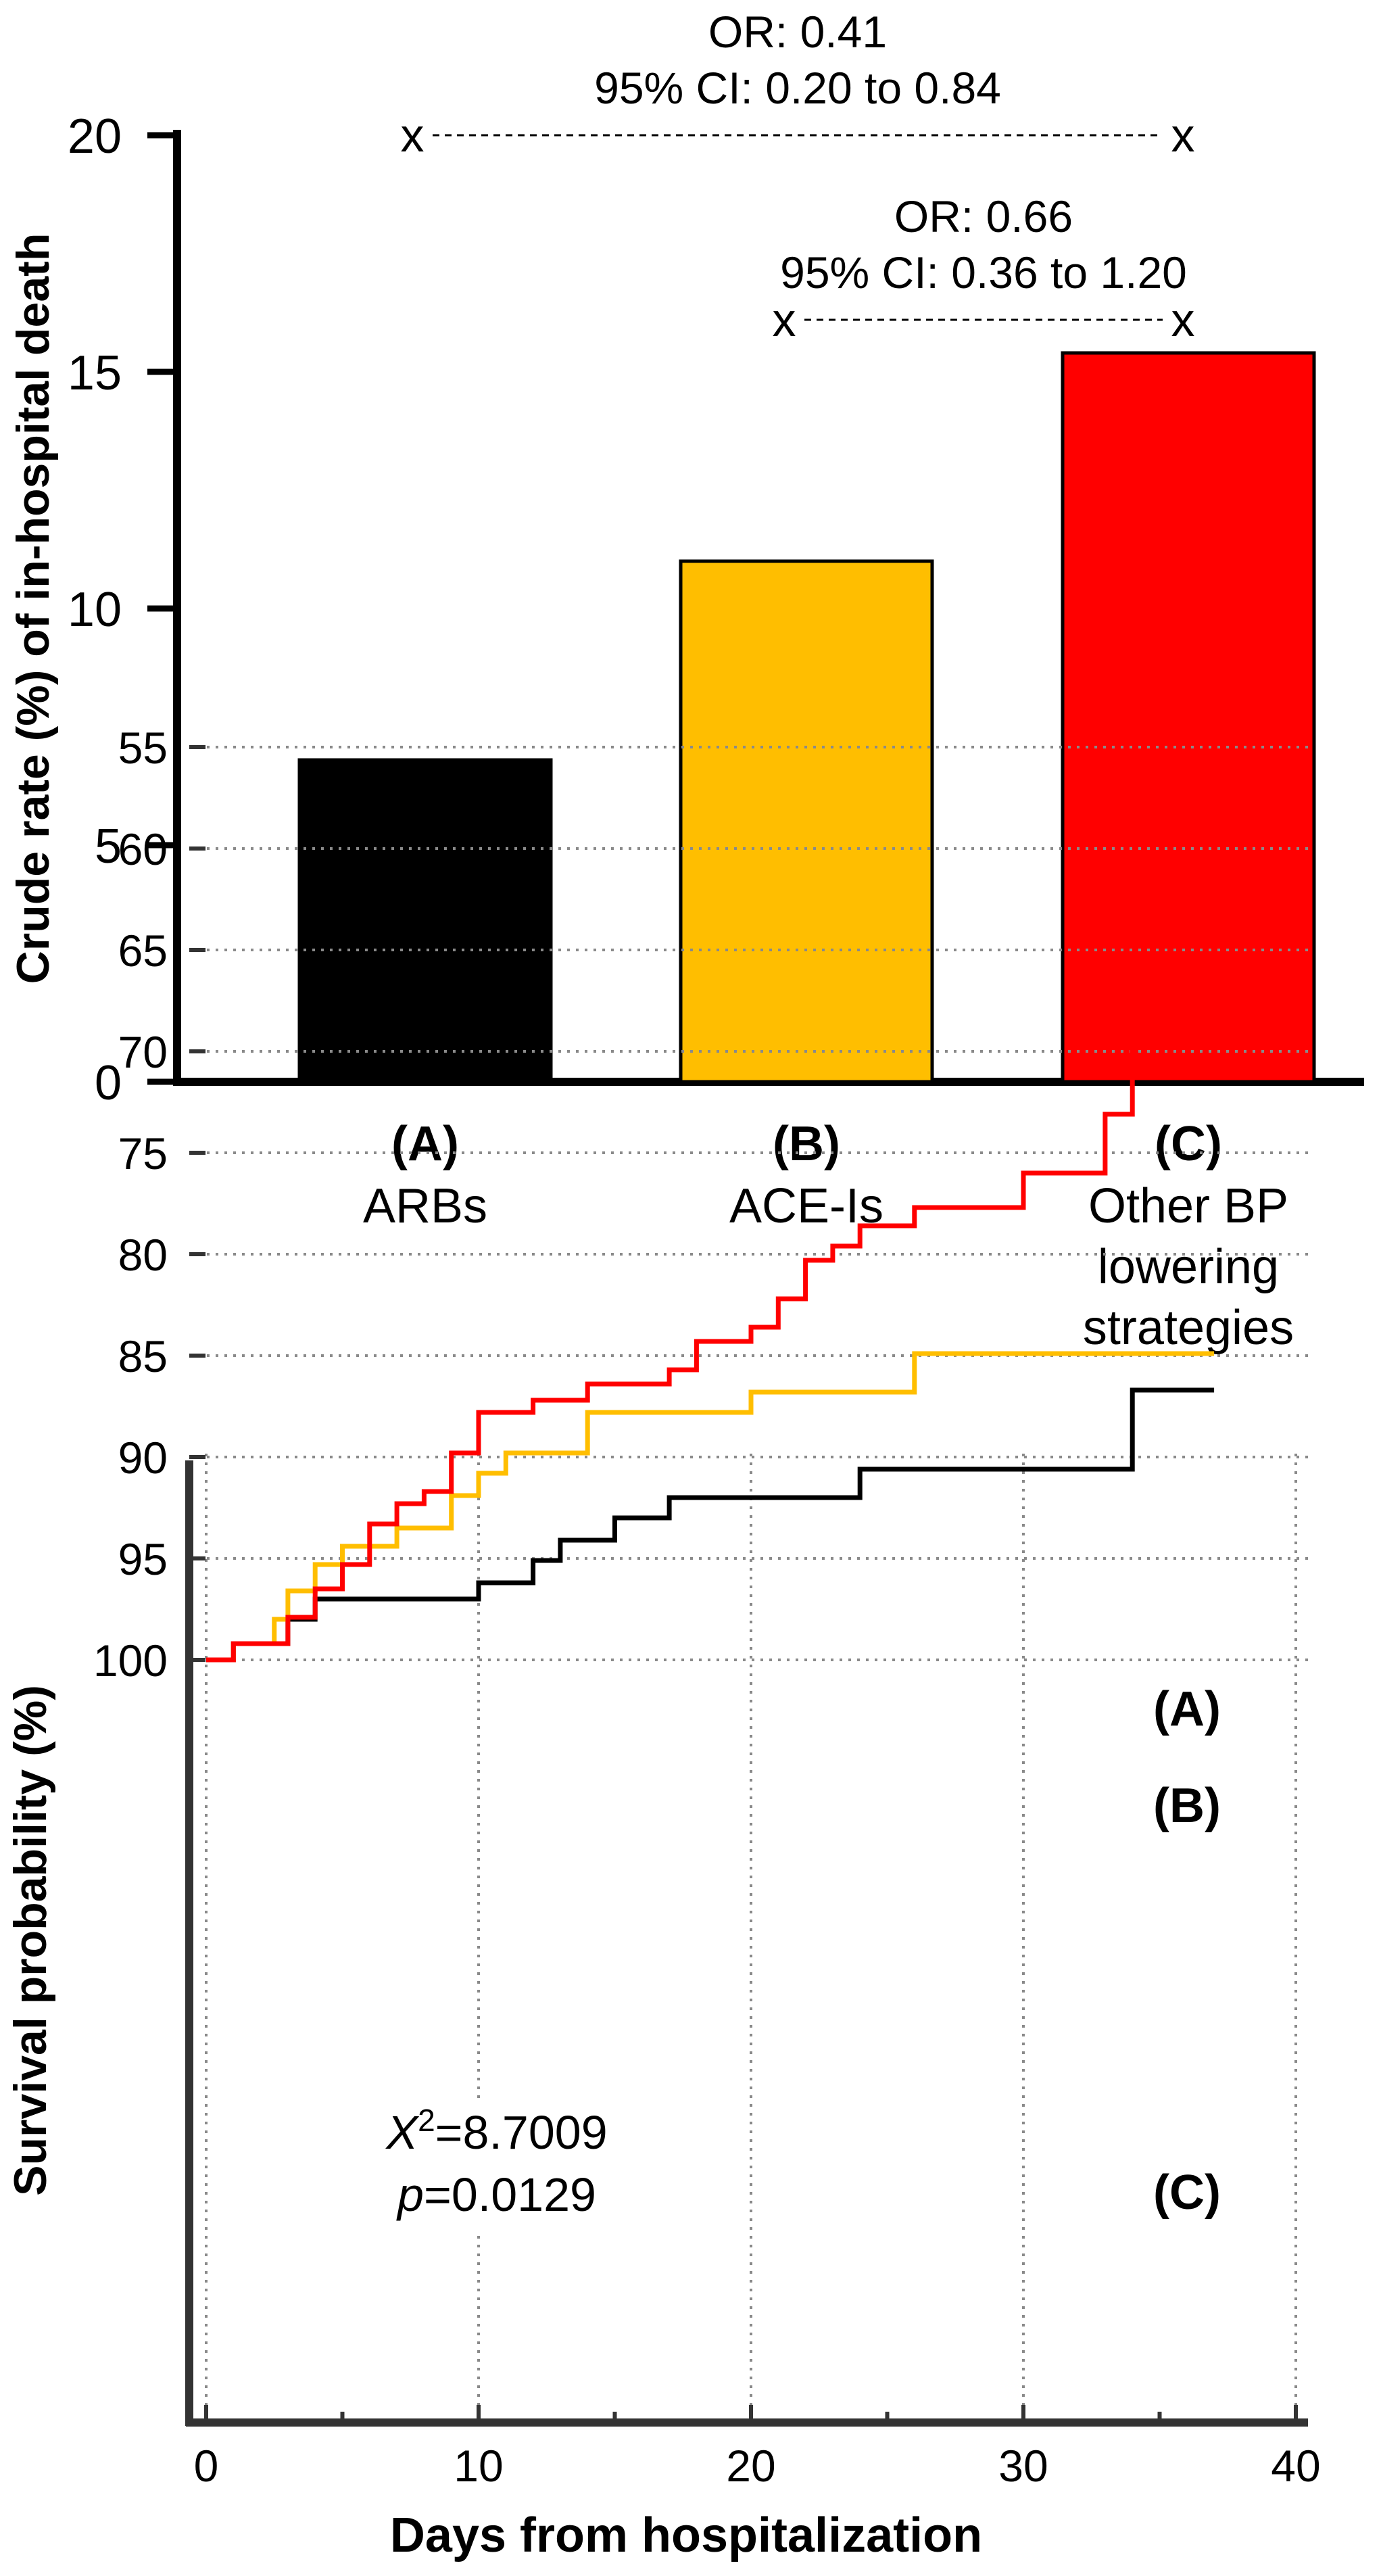  Describe the element at coordinates (686, 2535) in the screenshot. I see `x-axis-label: Days from hospitalization` at that location.